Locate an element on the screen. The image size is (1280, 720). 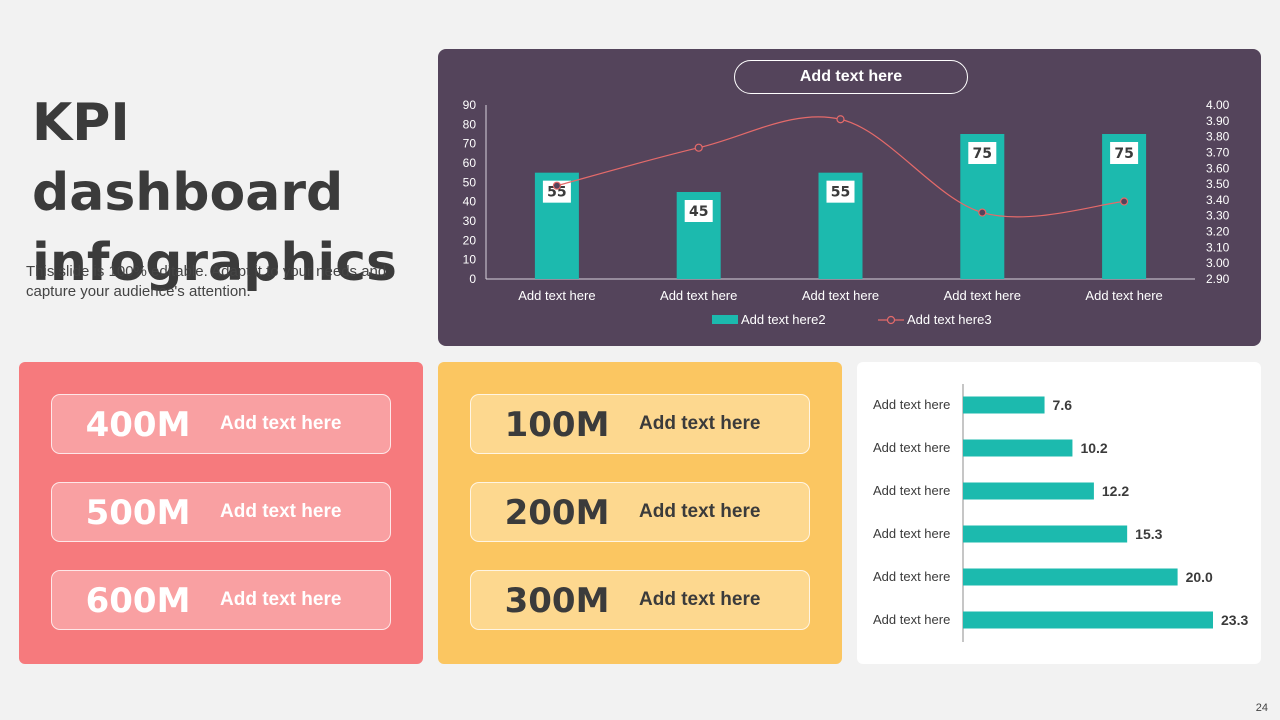
data-label: 45 is located at coordinates (698, 212).